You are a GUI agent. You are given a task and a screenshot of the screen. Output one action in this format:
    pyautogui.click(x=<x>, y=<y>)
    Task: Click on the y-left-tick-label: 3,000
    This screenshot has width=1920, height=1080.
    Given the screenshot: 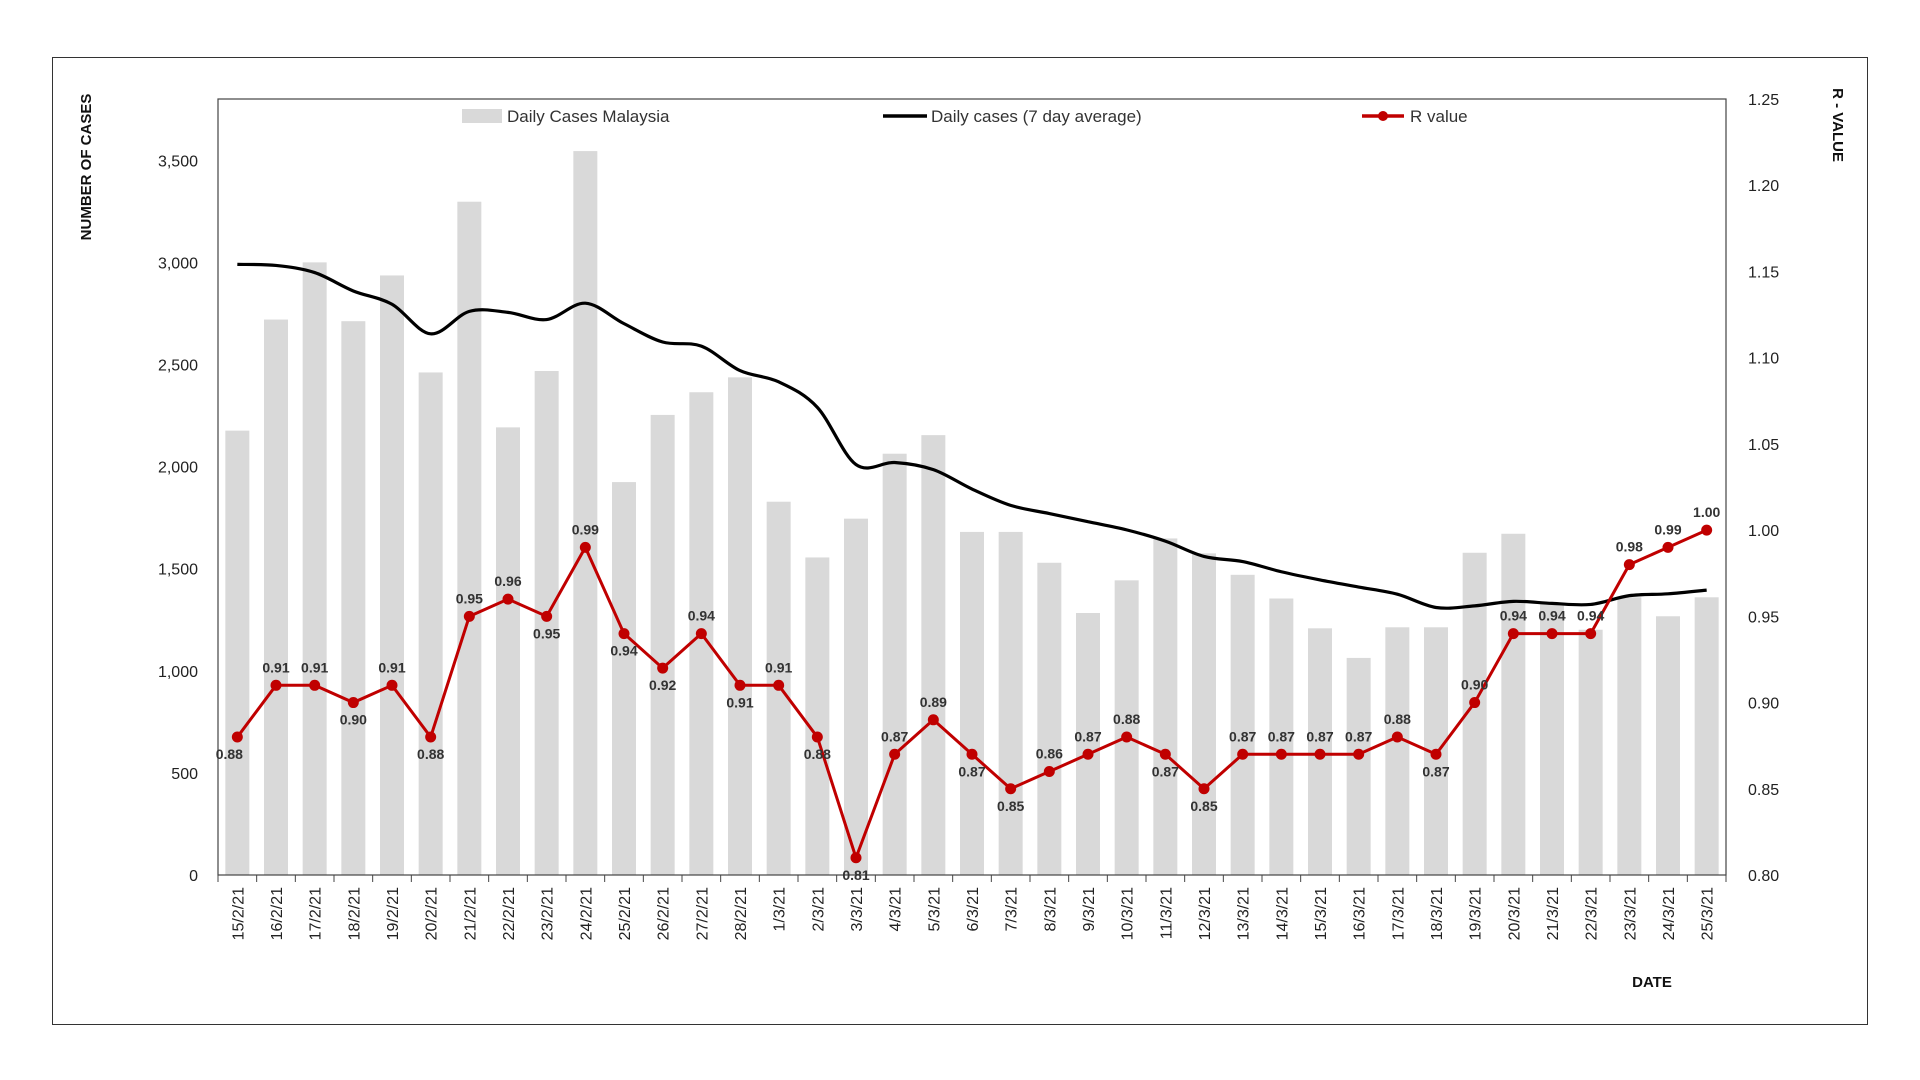 What is the action you would take?
    pyautogui.click(x=178, y=263)
    